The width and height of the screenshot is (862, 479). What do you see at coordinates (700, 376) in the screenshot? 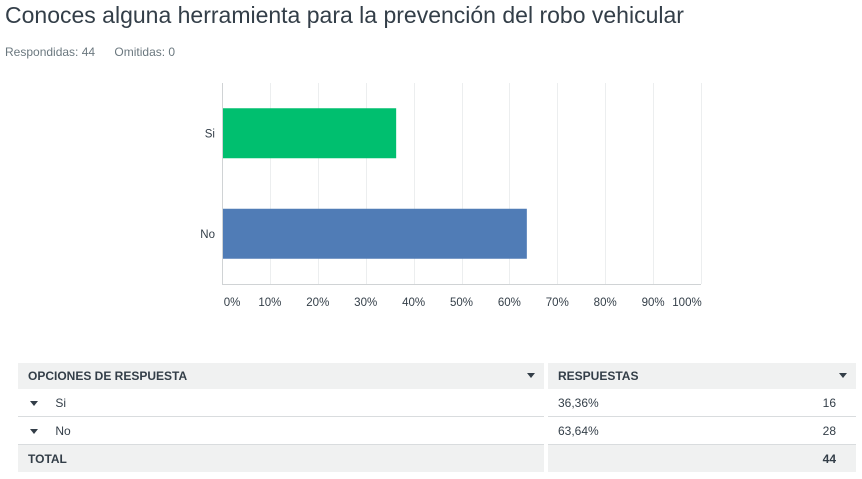
I see `header-responses: RESPUESTAS` at bounding box center [700, 376].